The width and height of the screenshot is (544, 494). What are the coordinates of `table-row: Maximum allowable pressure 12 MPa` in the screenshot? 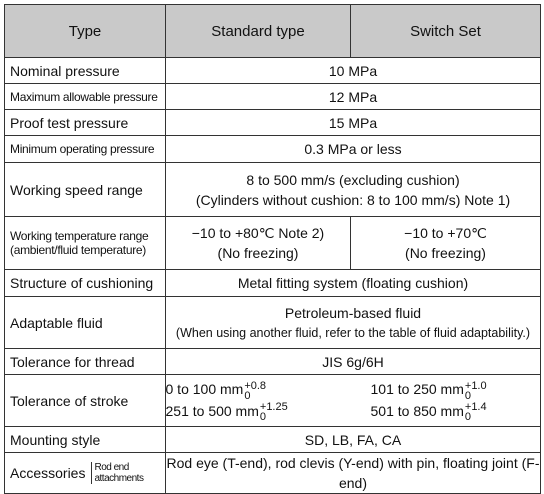 It's located at (272, 96).